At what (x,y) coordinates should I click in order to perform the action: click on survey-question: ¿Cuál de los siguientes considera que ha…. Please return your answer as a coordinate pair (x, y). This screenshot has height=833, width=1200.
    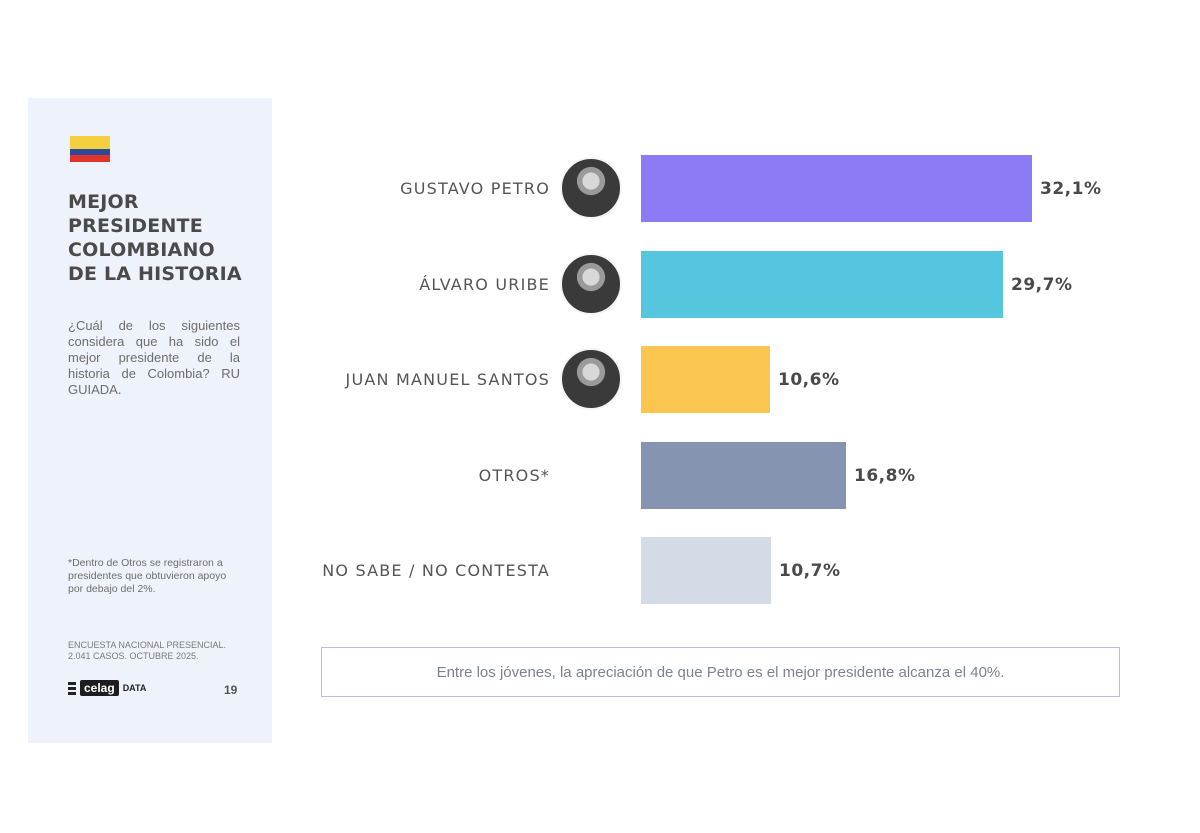
    Looking at the image, I should click on (154, 357).